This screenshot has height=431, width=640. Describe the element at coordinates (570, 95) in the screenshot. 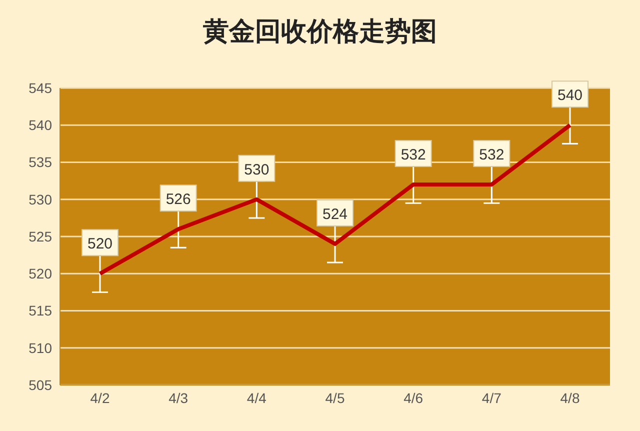

I see `data-label: 540` at that location.